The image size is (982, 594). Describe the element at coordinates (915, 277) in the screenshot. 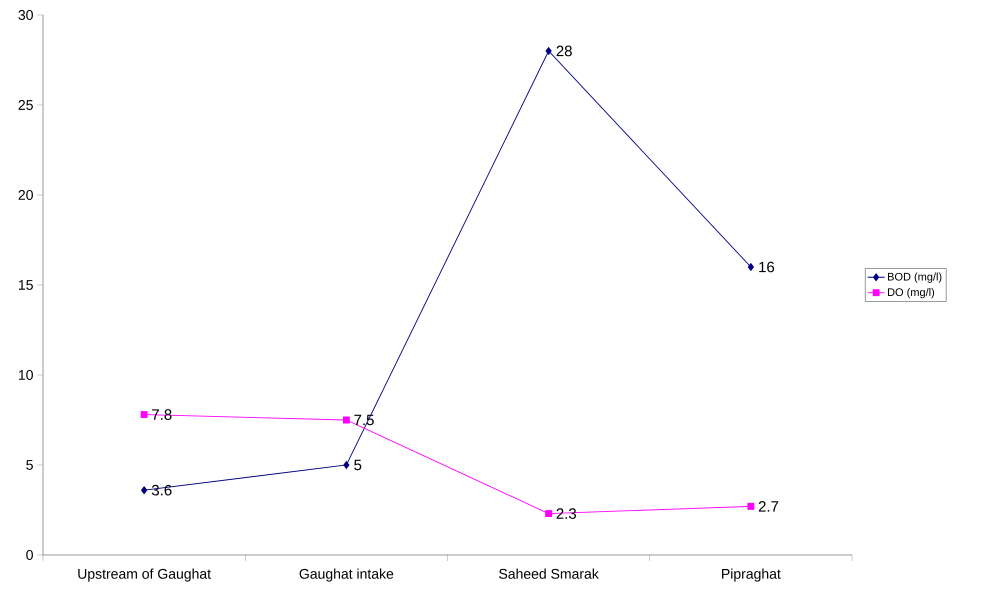

I see `legend-label: BOD (mg/l)` at that location.